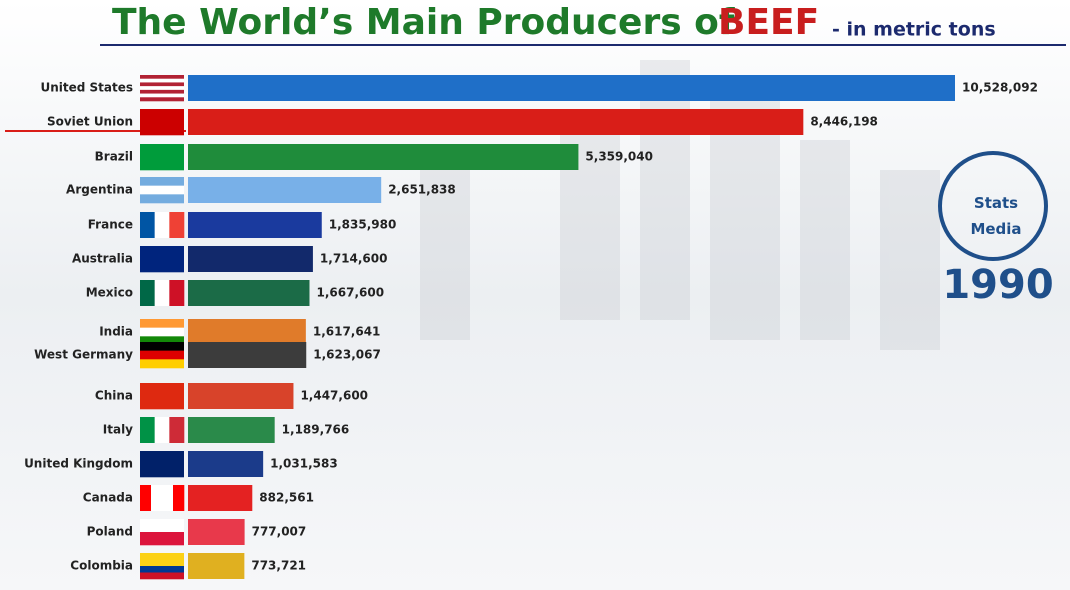  I want to click on category-label: Mexico, so click(109, 293).